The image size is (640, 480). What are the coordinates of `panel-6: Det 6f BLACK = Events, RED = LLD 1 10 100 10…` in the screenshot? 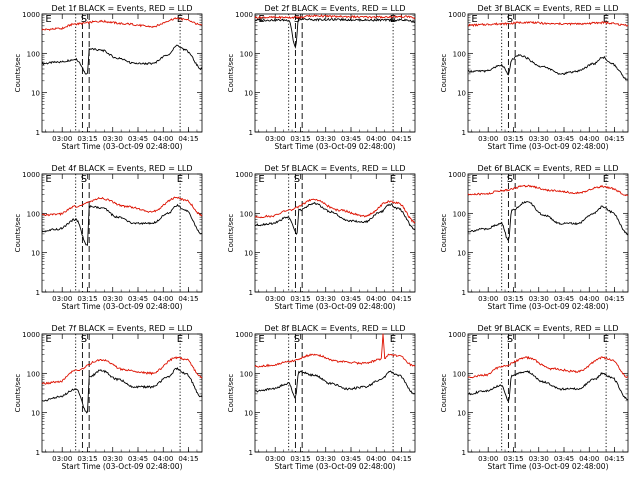 It's located at (534, 237).